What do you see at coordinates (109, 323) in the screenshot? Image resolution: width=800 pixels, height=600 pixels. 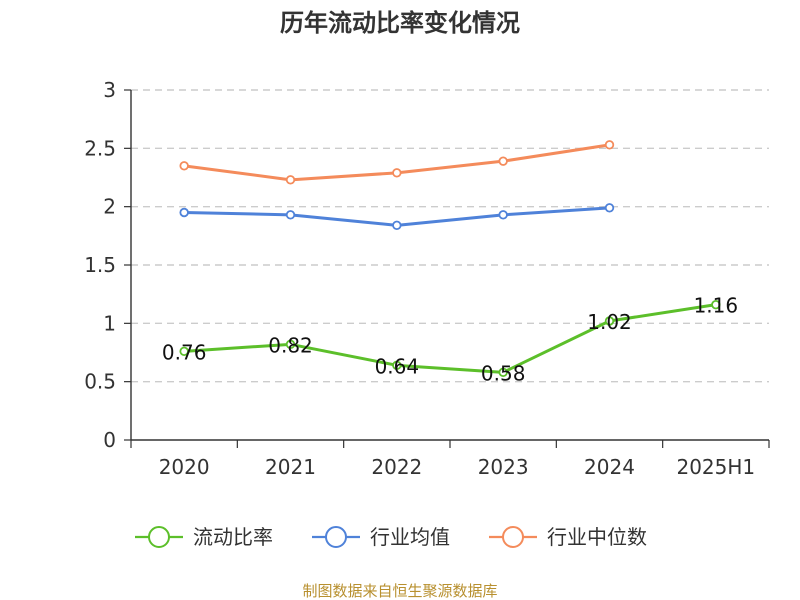 I see `y-axis-tick-label: 1` at bounding box center [109, 323].